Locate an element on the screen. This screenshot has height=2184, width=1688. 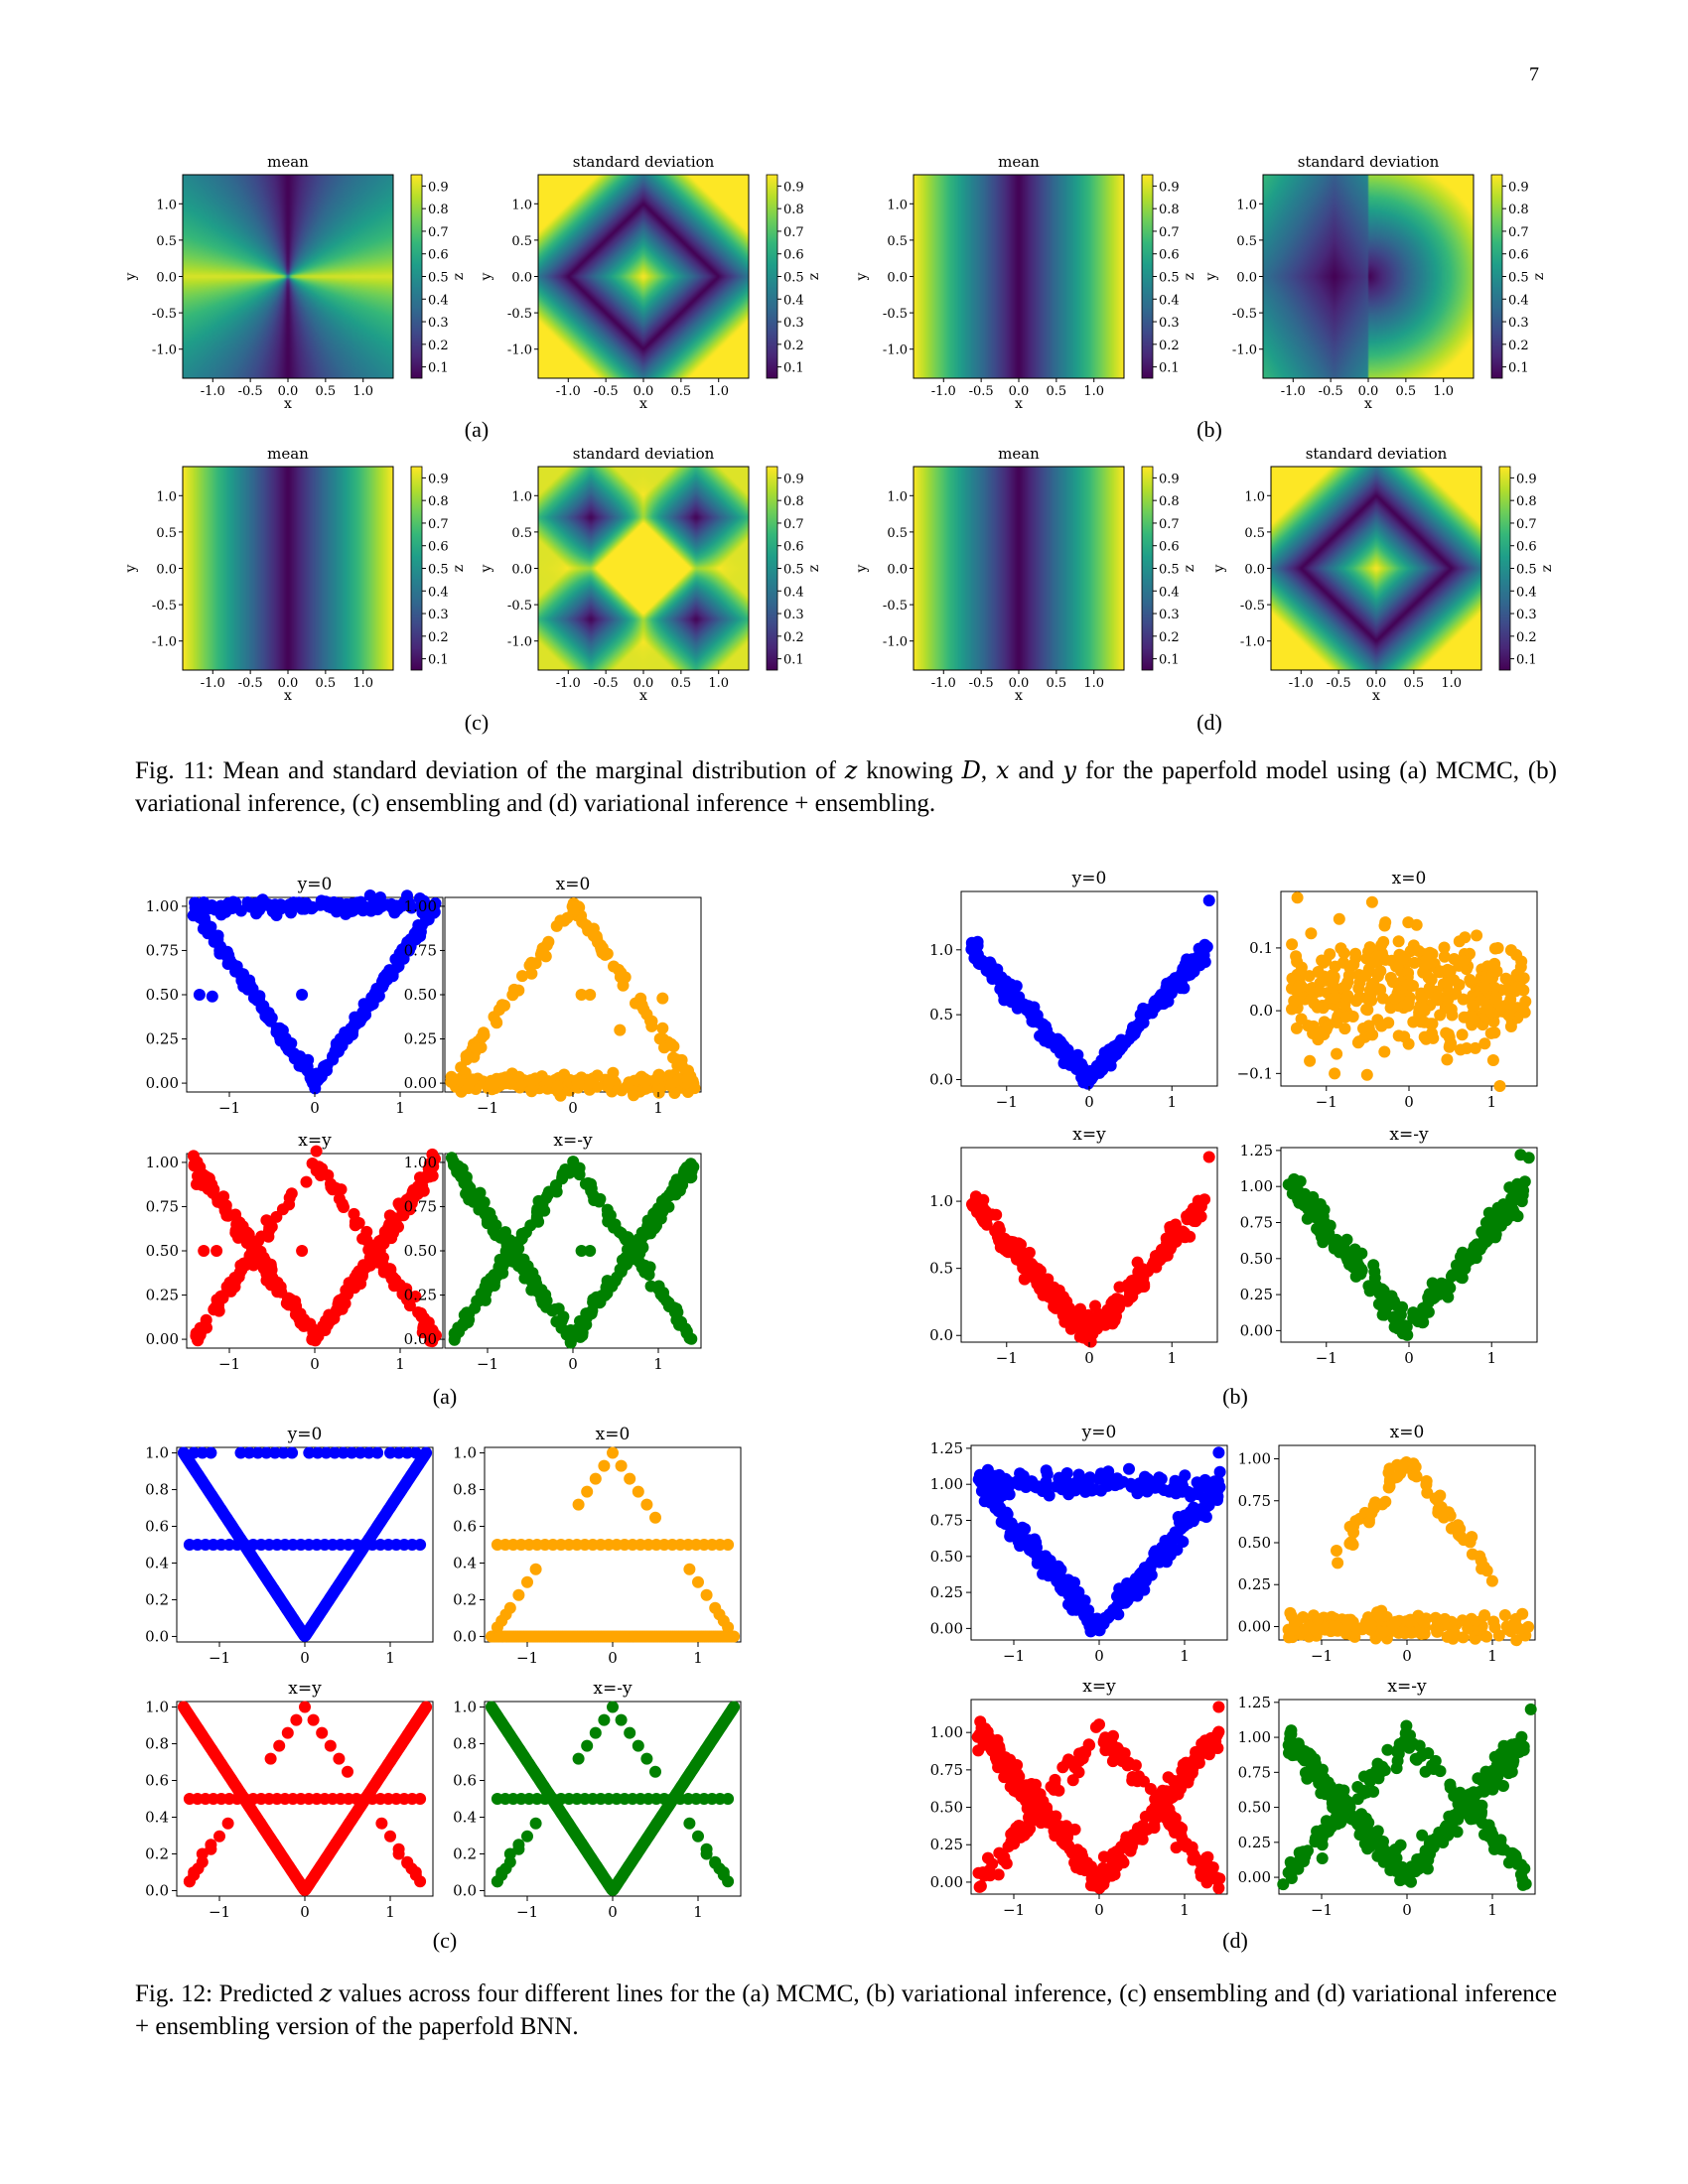
x-tick-label: -1.0 is located at coordinates (943, 391).